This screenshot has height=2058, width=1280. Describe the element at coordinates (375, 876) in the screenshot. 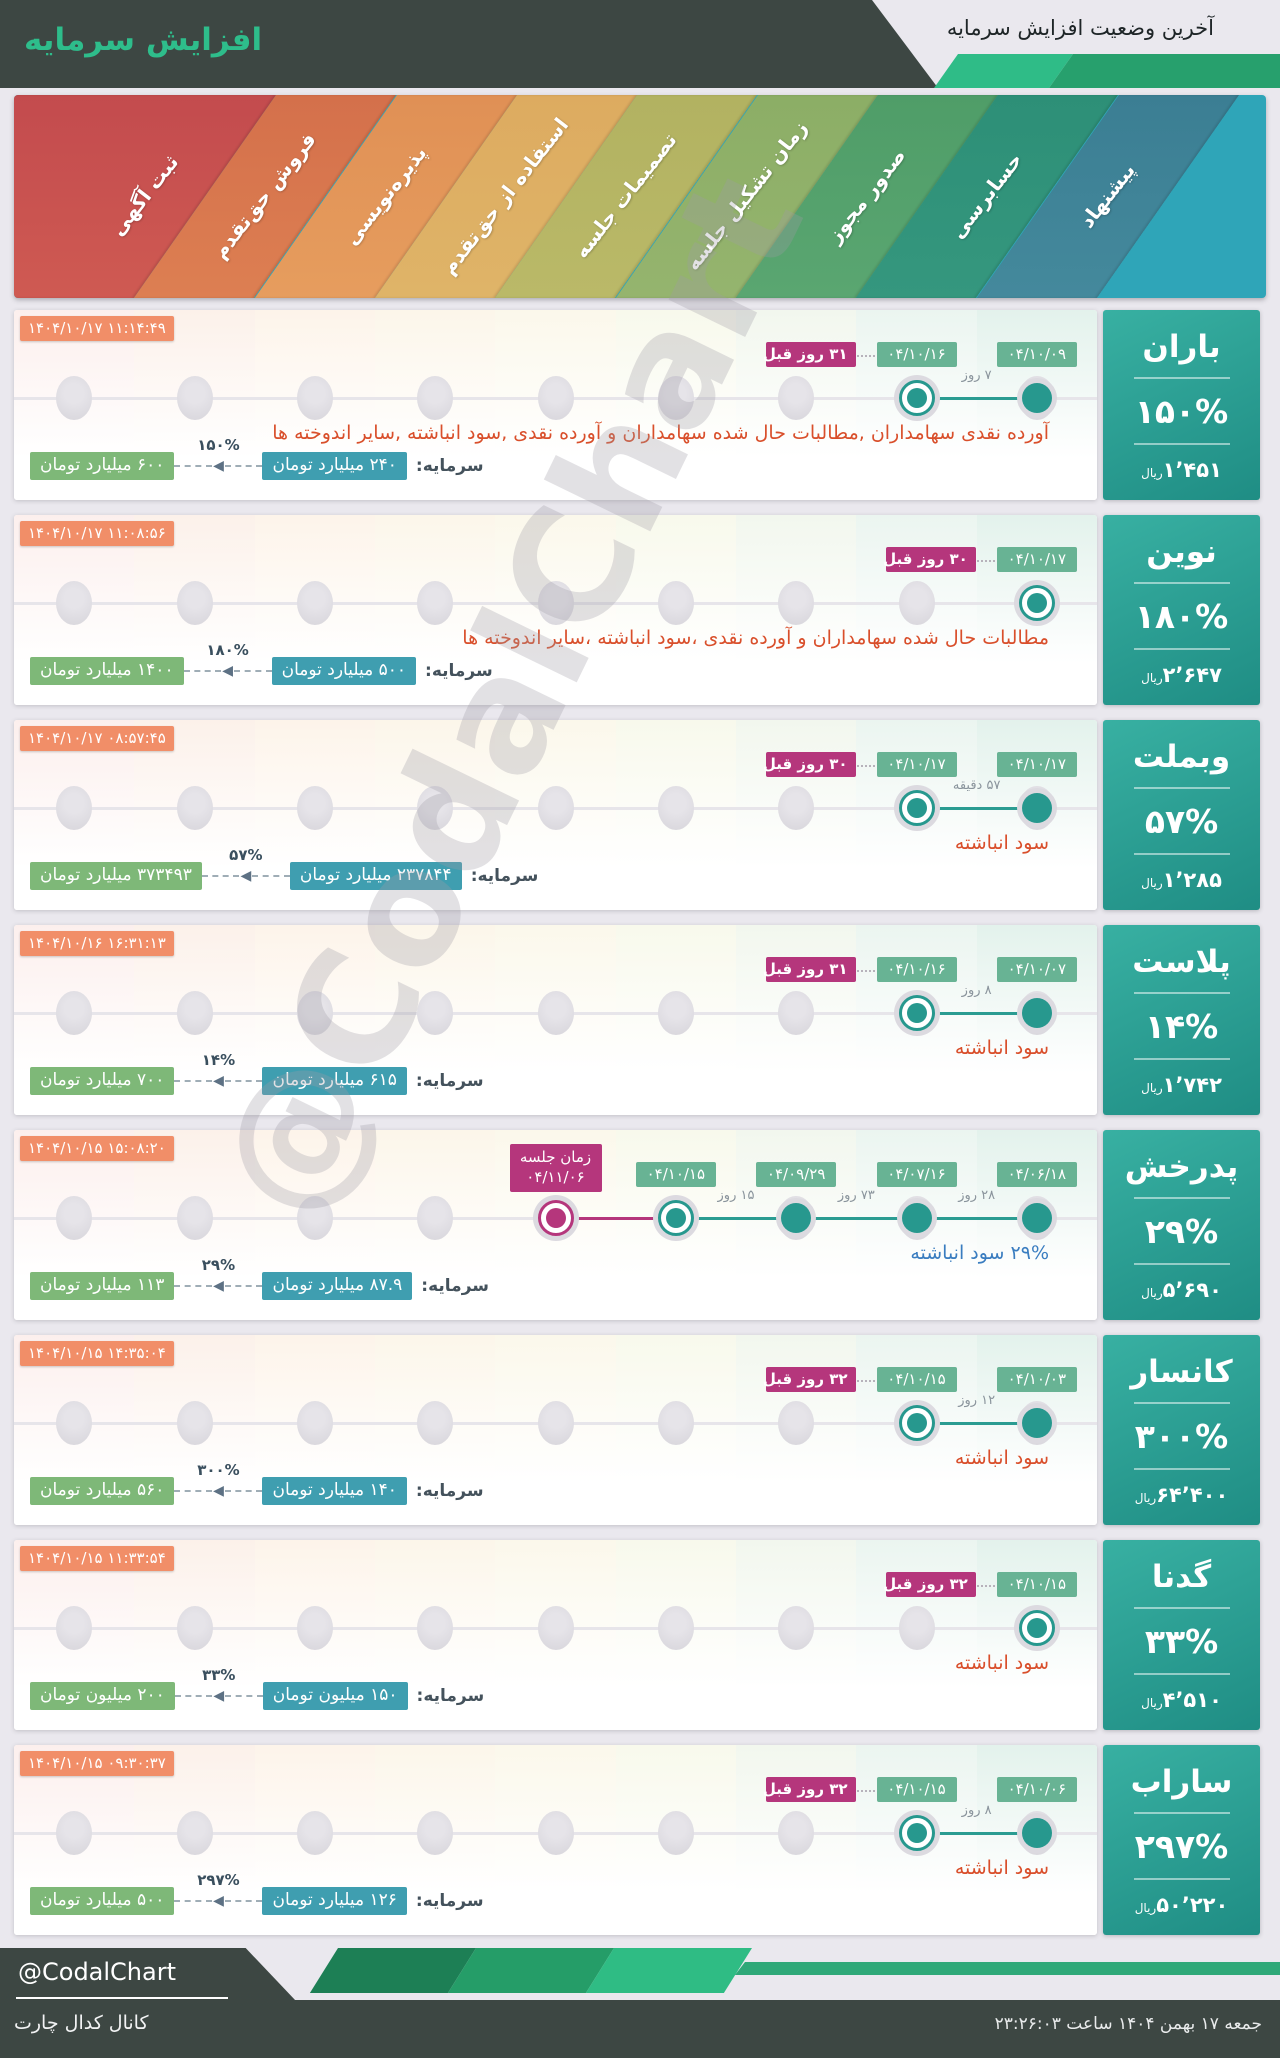

I see `capital-from-badge: ۲۳۷۸۴۴ میلیارد تومان` at that location.